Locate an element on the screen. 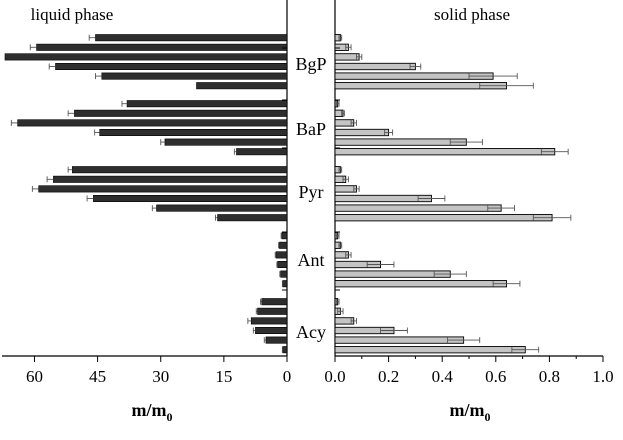  liquid-x-axis-title-sub: 0 is located at coordinates (170, 417).